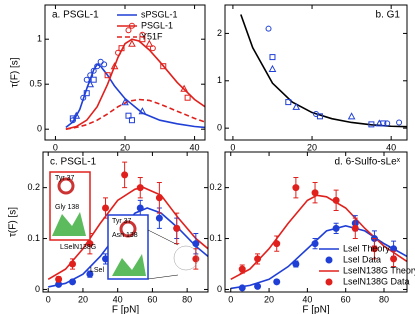 The image size is (415, 314). I want to click on inset-label: Gly 138, so click(67, 207).